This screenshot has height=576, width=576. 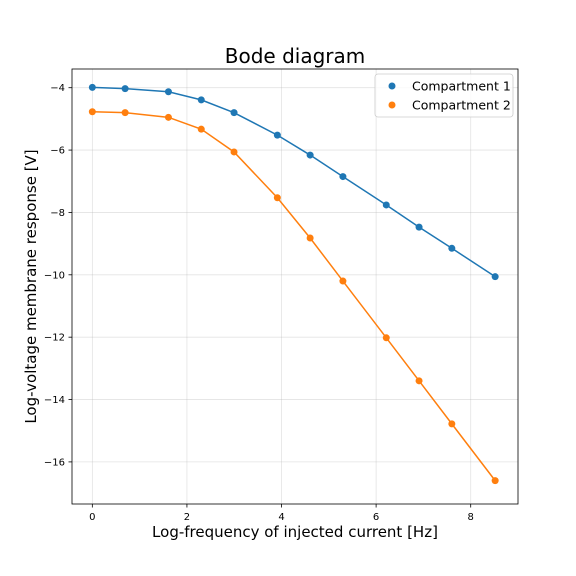 I want to click on legend-label-1: Compartment 1, so click(x=461, y=86).